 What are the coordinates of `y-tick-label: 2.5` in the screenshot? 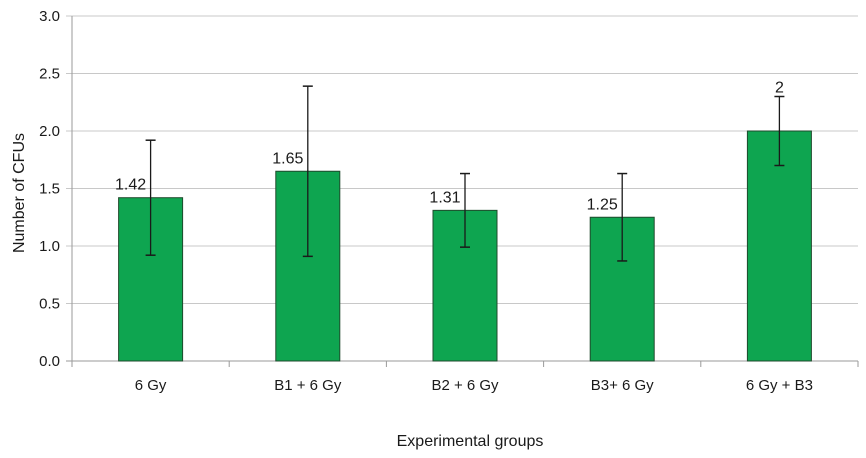 It's located at (49, 74).